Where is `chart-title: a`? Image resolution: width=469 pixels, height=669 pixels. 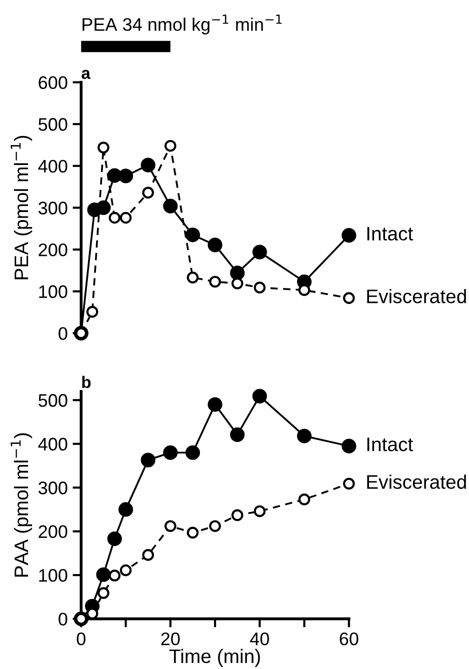
chart-title: a is located at coordinates (86, 74).